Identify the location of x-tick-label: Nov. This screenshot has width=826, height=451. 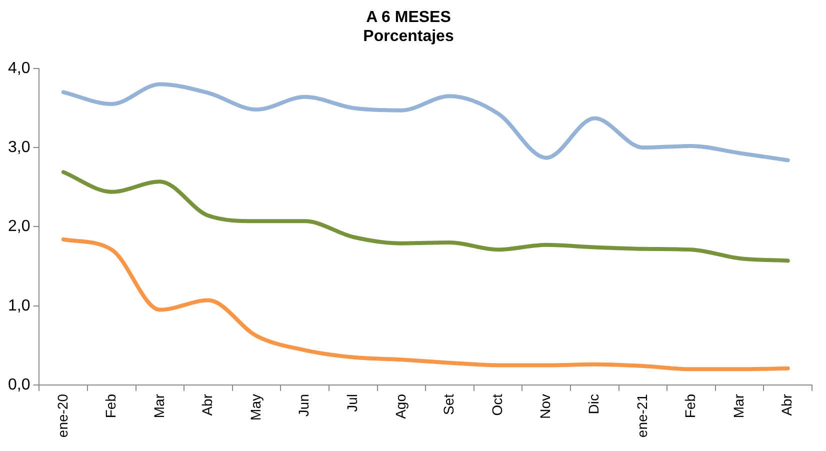
(545, 406).